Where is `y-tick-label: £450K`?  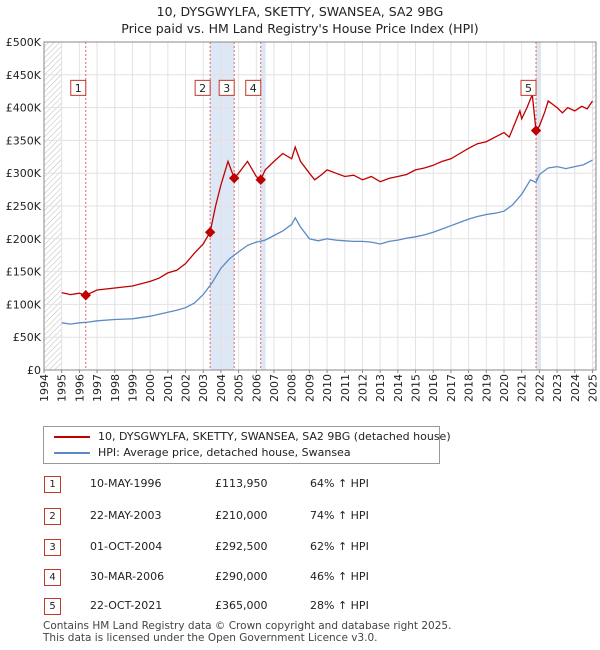 y-tick-label: £450K is located at coordinates (24, 75).